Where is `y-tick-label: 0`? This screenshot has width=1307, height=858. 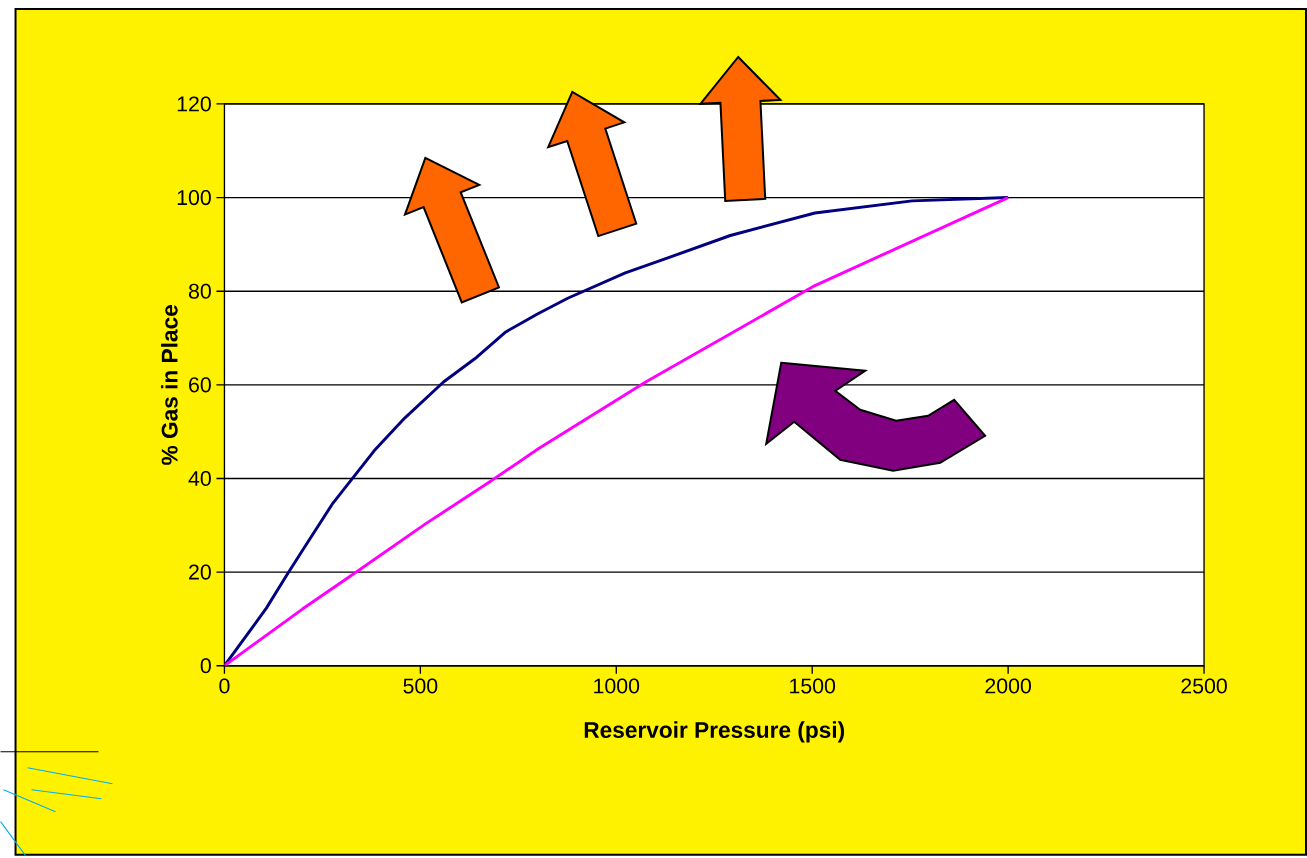 y-tick-label: 0 is located at coordinates (205, 666).